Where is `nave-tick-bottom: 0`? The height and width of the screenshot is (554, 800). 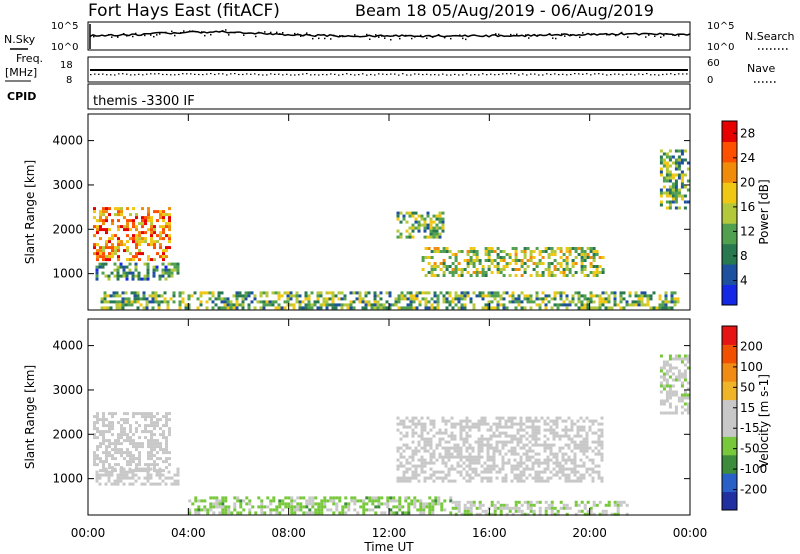 nave-tick-bottom: 0 is located at coordinates (710, 80).